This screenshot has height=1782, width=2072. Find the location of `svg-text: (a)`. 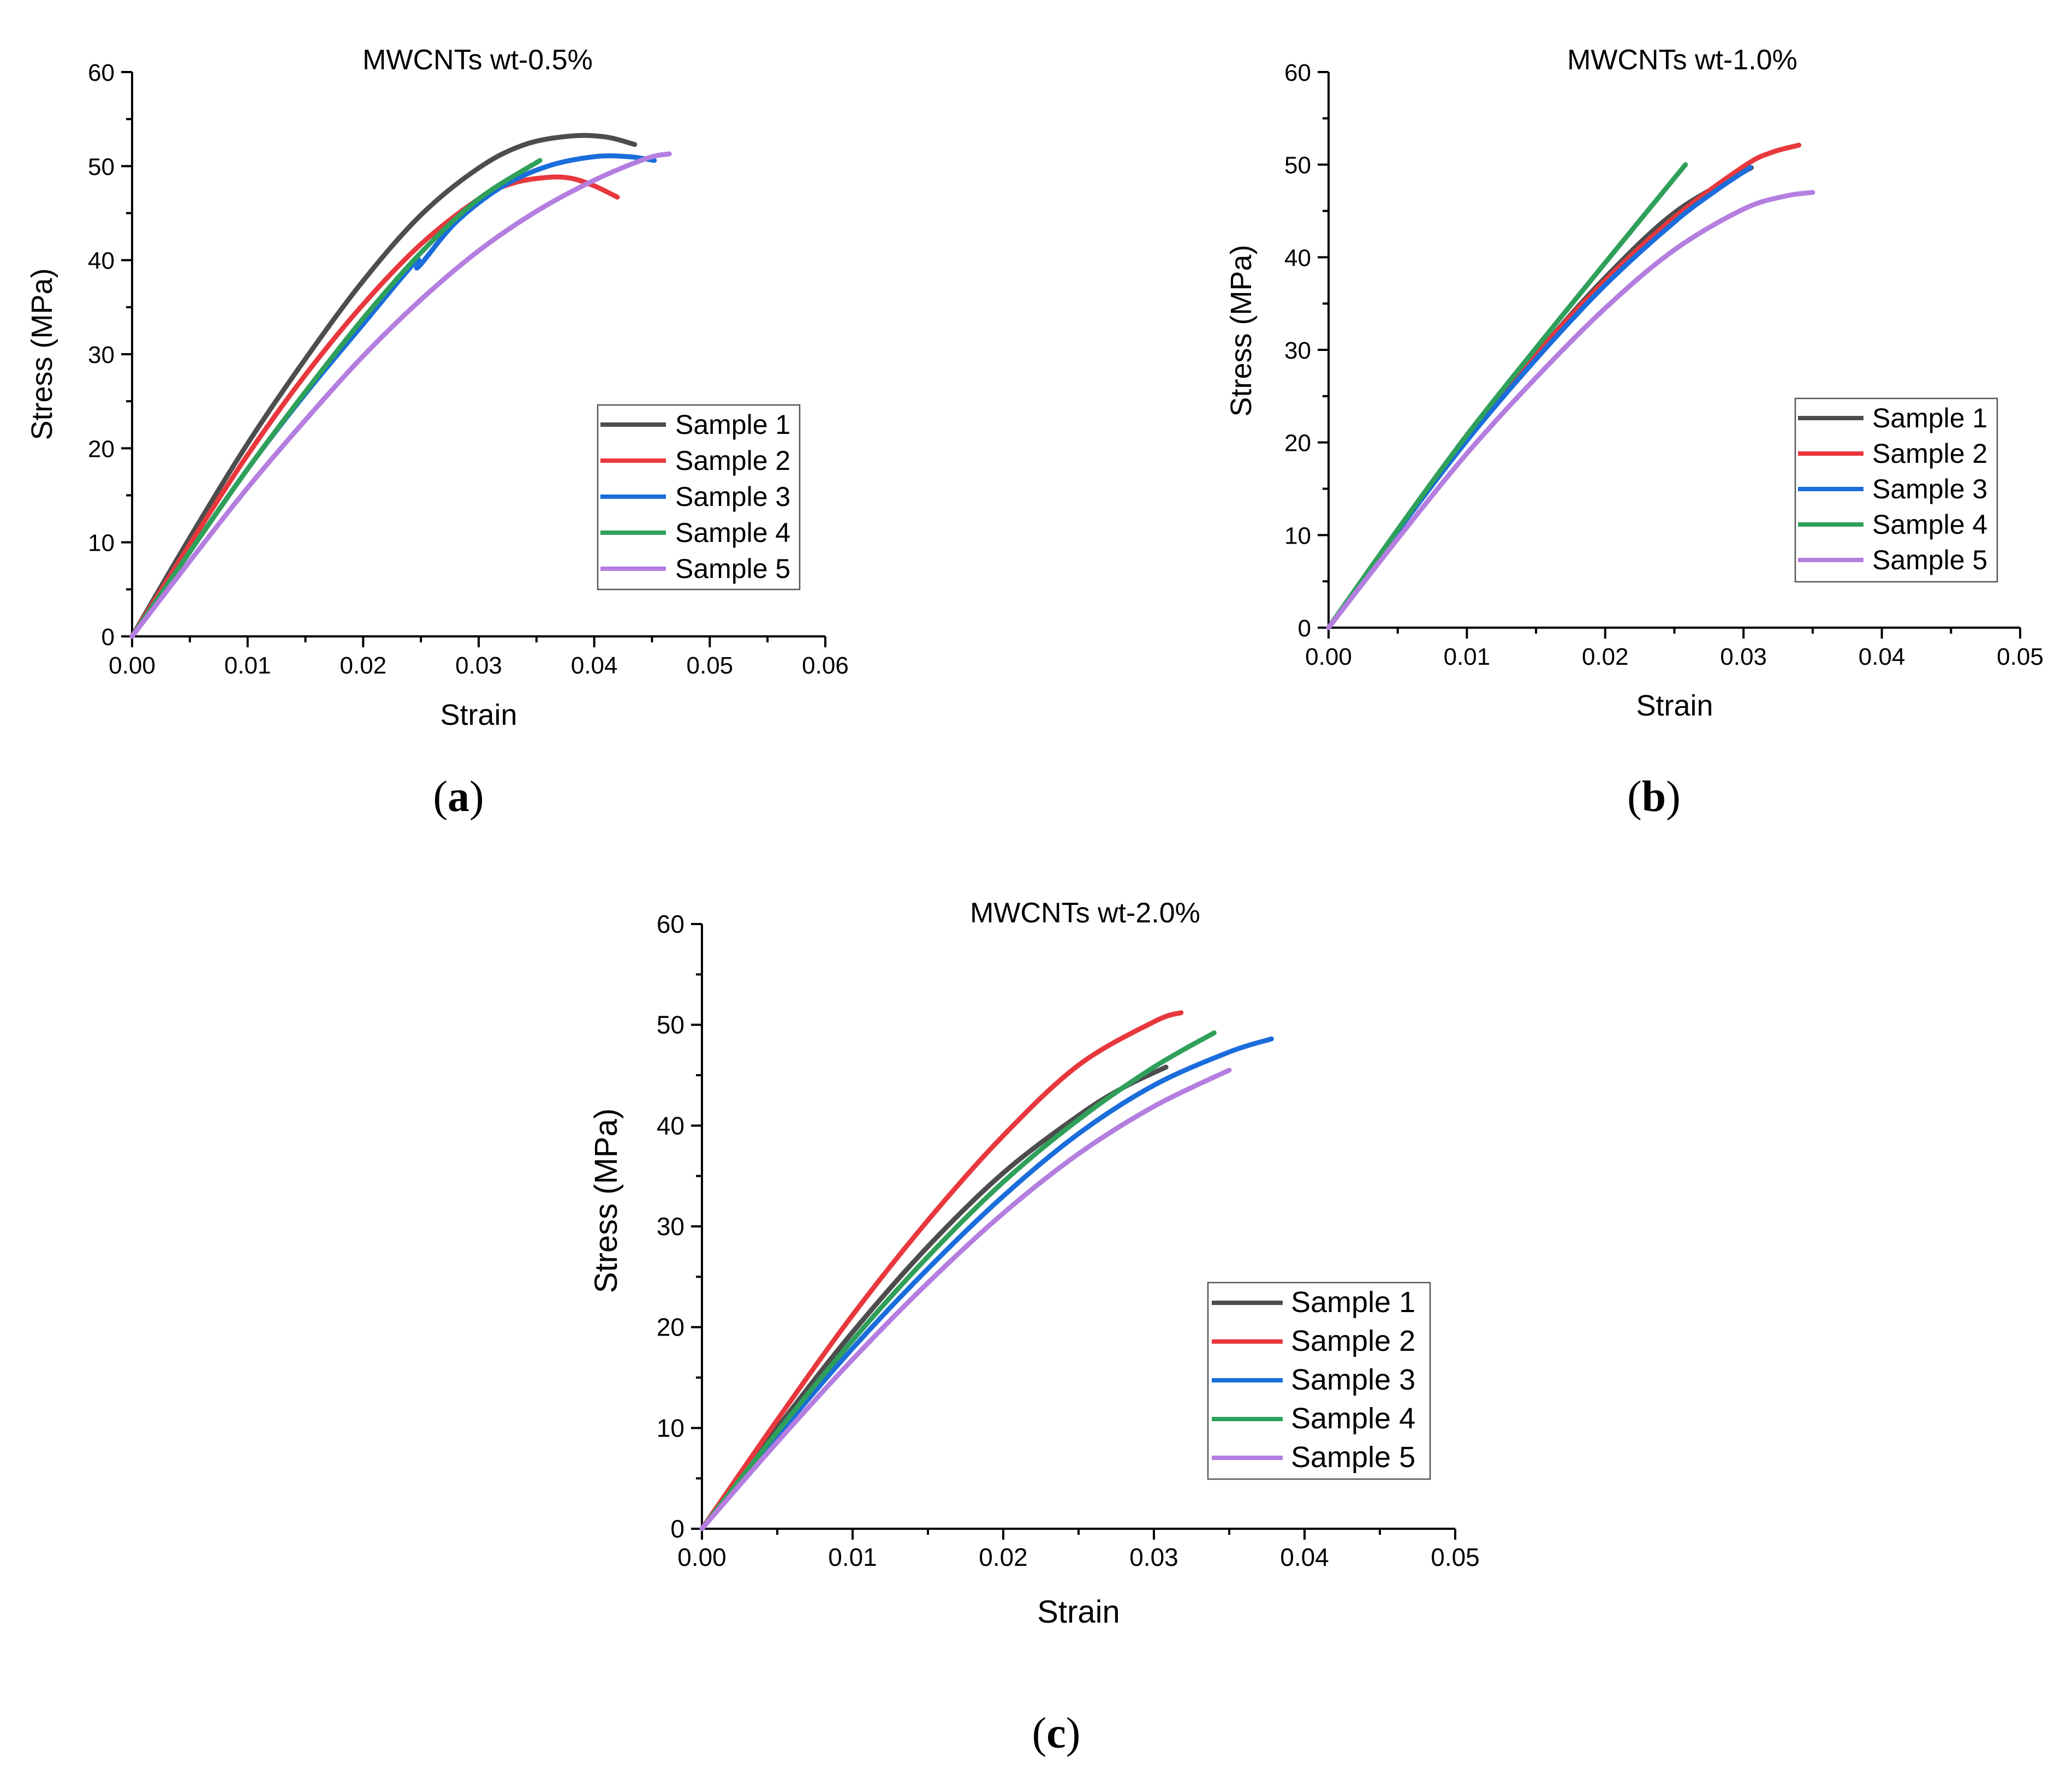

svg-text: (a) is located at coordinates (458, 797).